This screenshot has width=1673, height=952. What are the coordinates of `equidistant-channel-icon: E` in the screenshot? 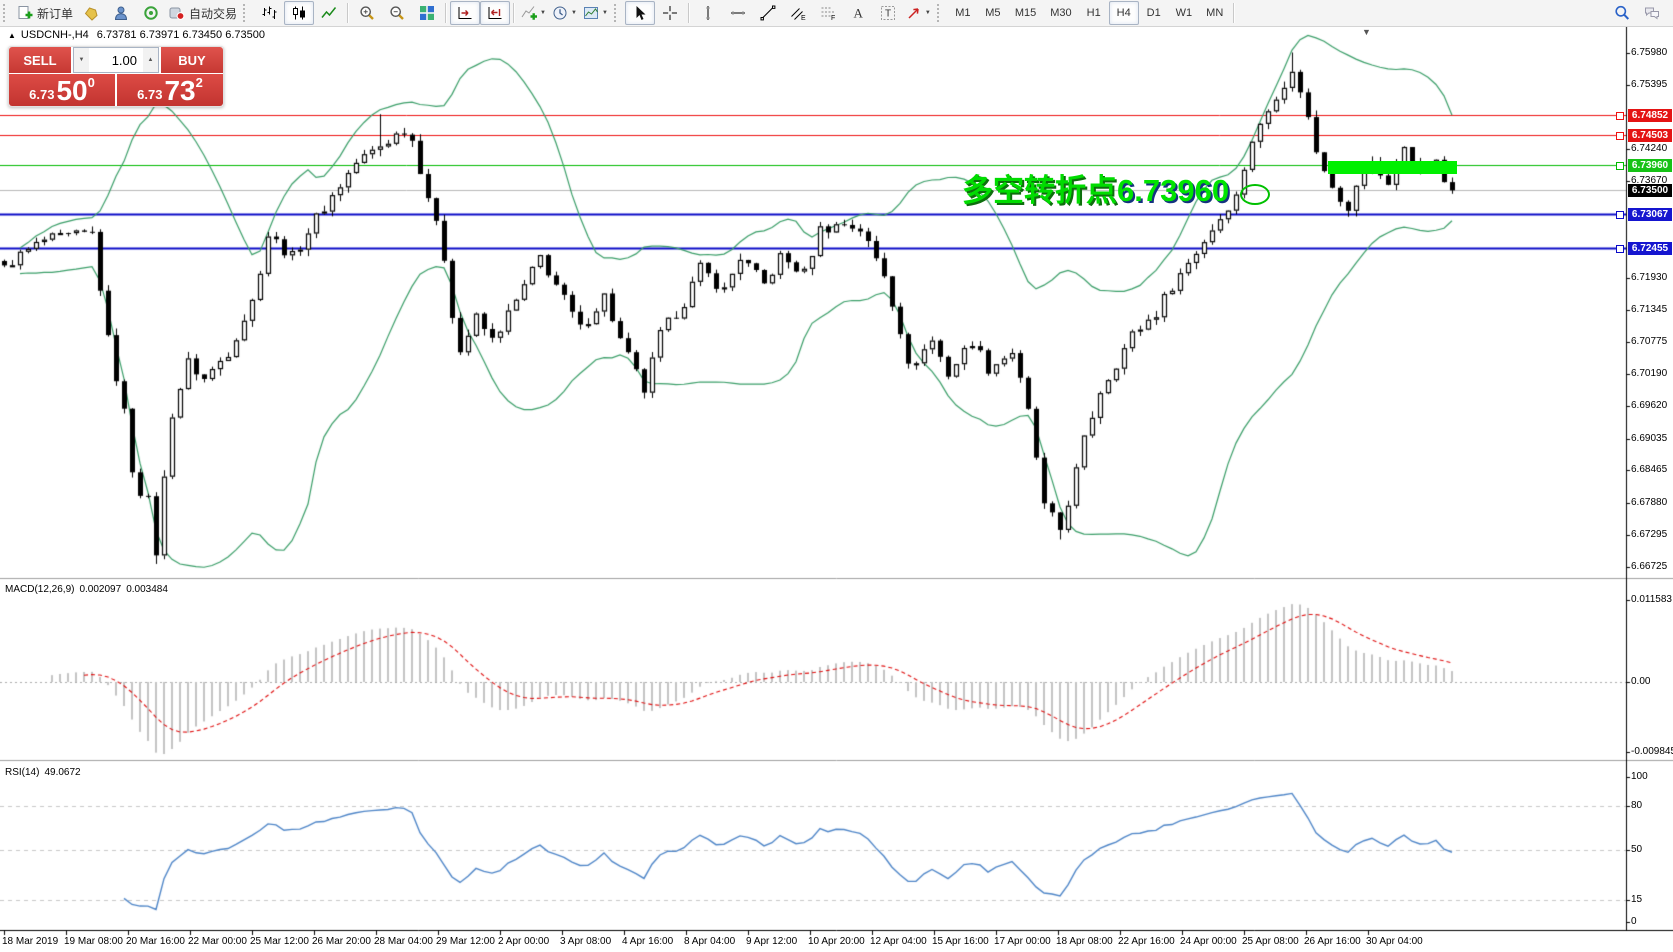 It's located at (798, 13).